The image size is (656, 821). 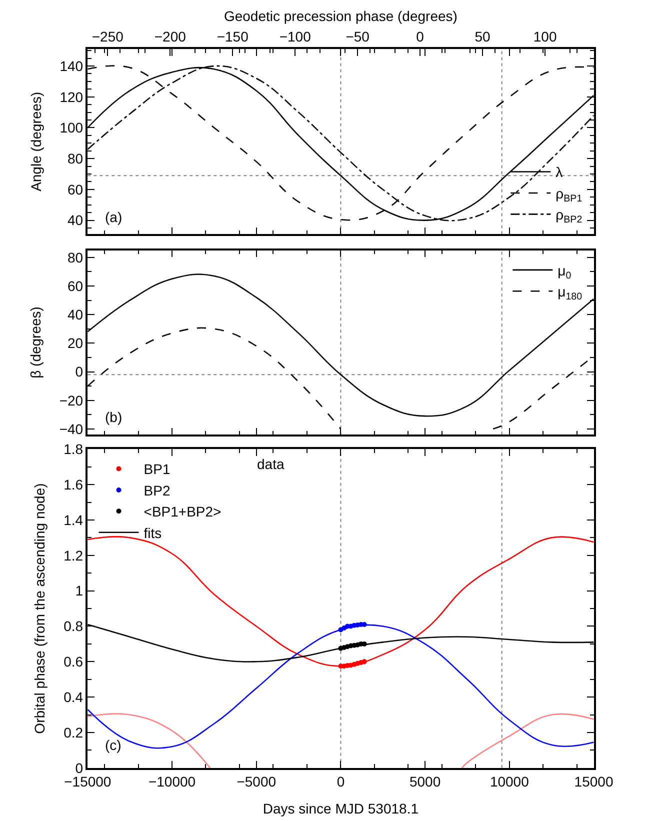 I want to click on x2-tick-label: 50, so click(x=482, y=36).